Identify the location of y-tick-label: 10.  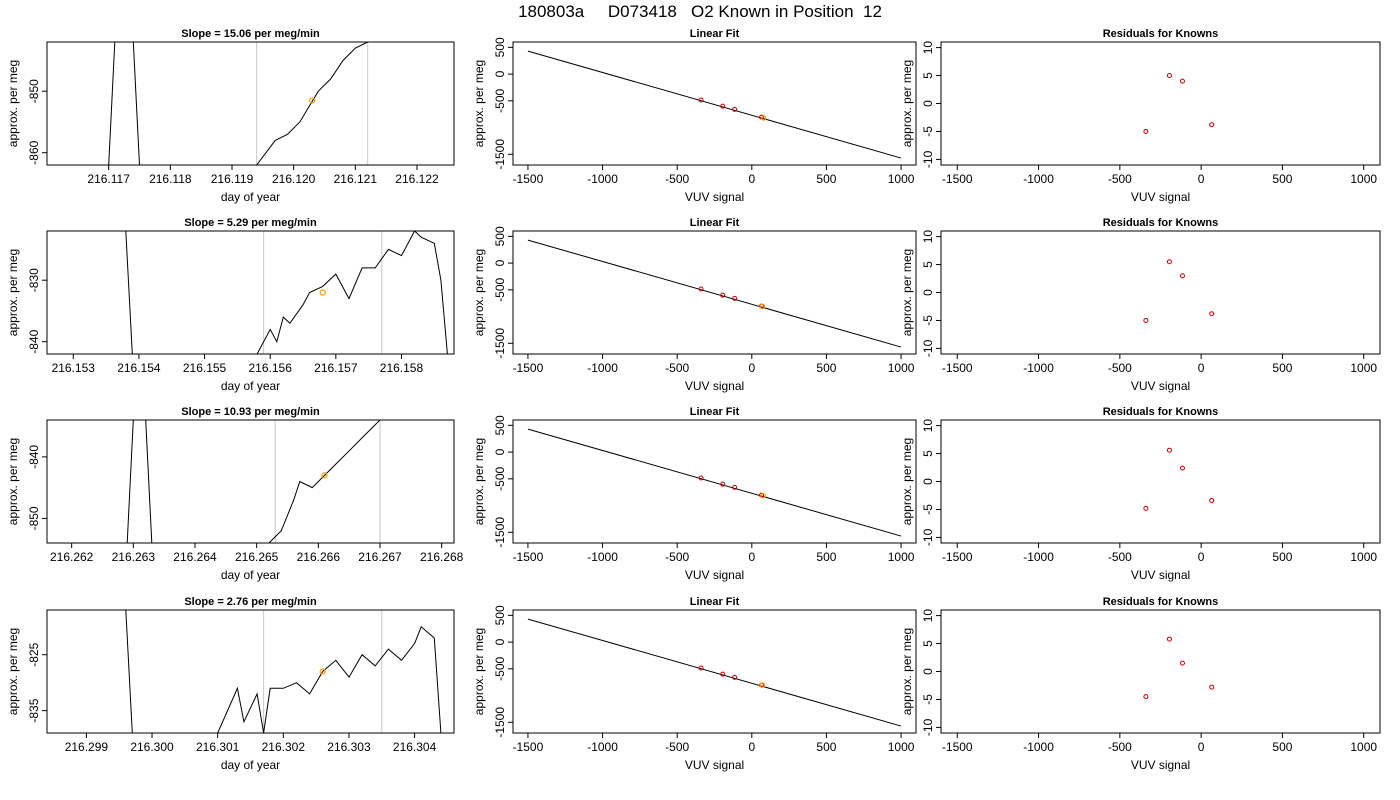
(928, 48).